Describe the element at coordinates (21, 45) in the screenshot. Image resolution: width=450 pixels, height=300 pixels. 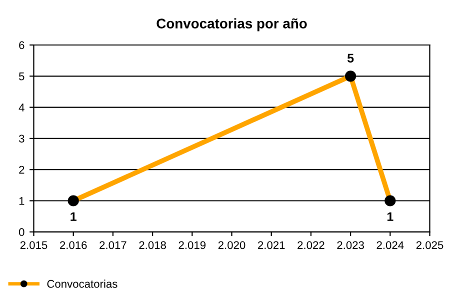
I see `y-tick-label: 6` at that location.